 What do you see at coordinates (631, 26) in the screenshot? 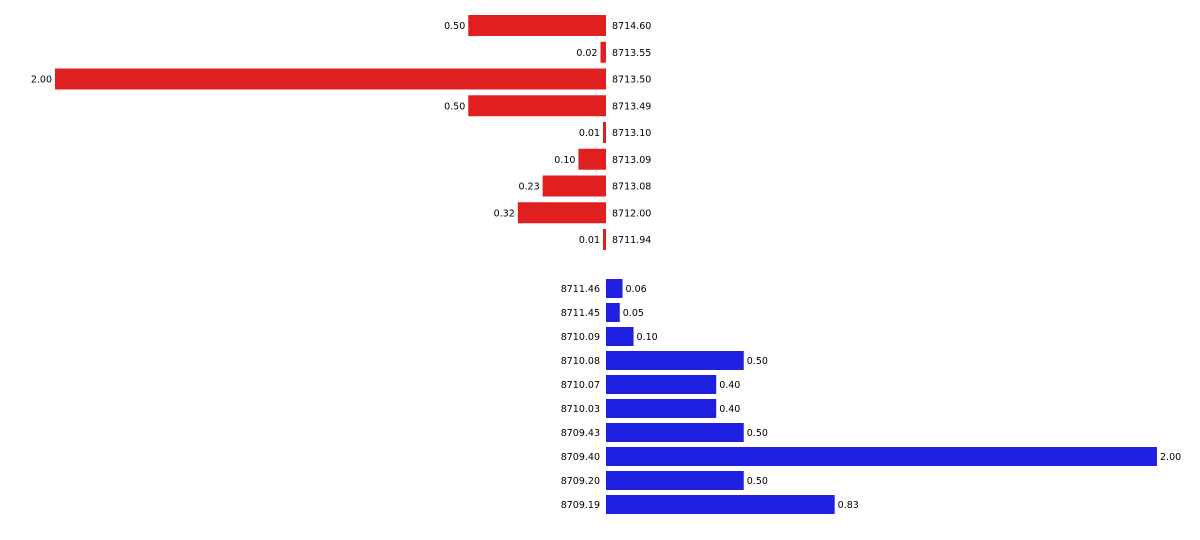
I see `ask-price-label: 8714.60` at bounding box center [631, 26].